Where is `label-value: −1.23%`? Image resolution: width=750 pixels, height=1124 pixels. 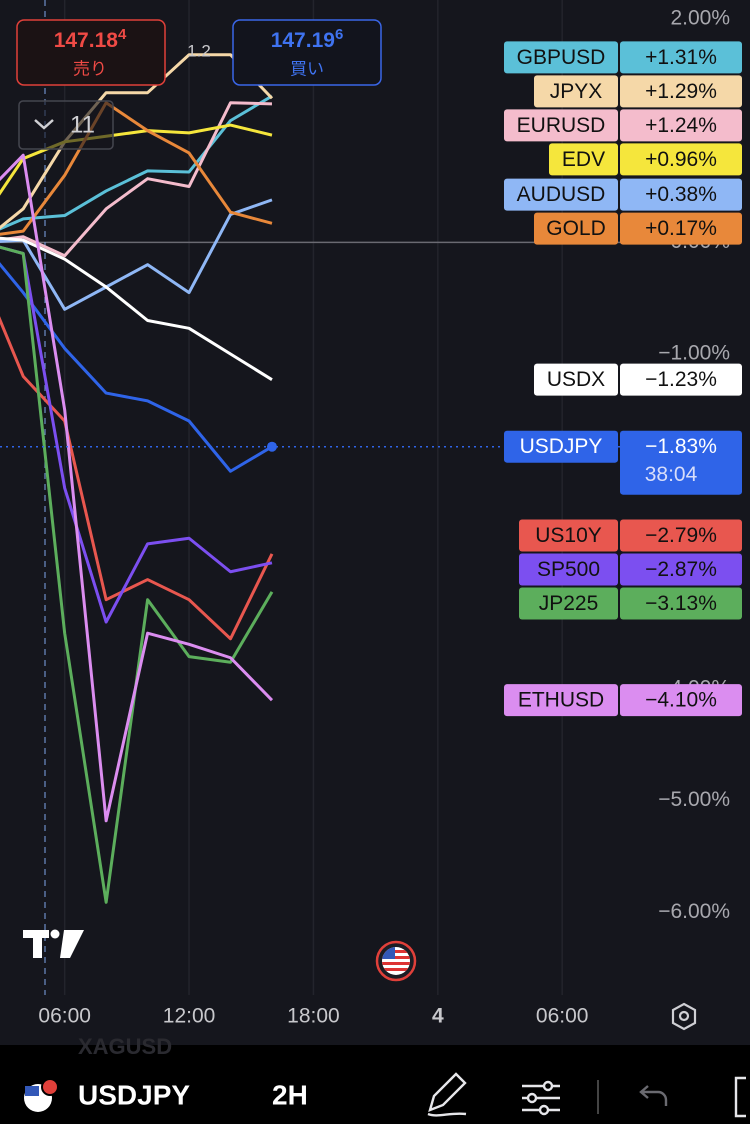
label-value: −1.23% is located at coordinates (681, 379).